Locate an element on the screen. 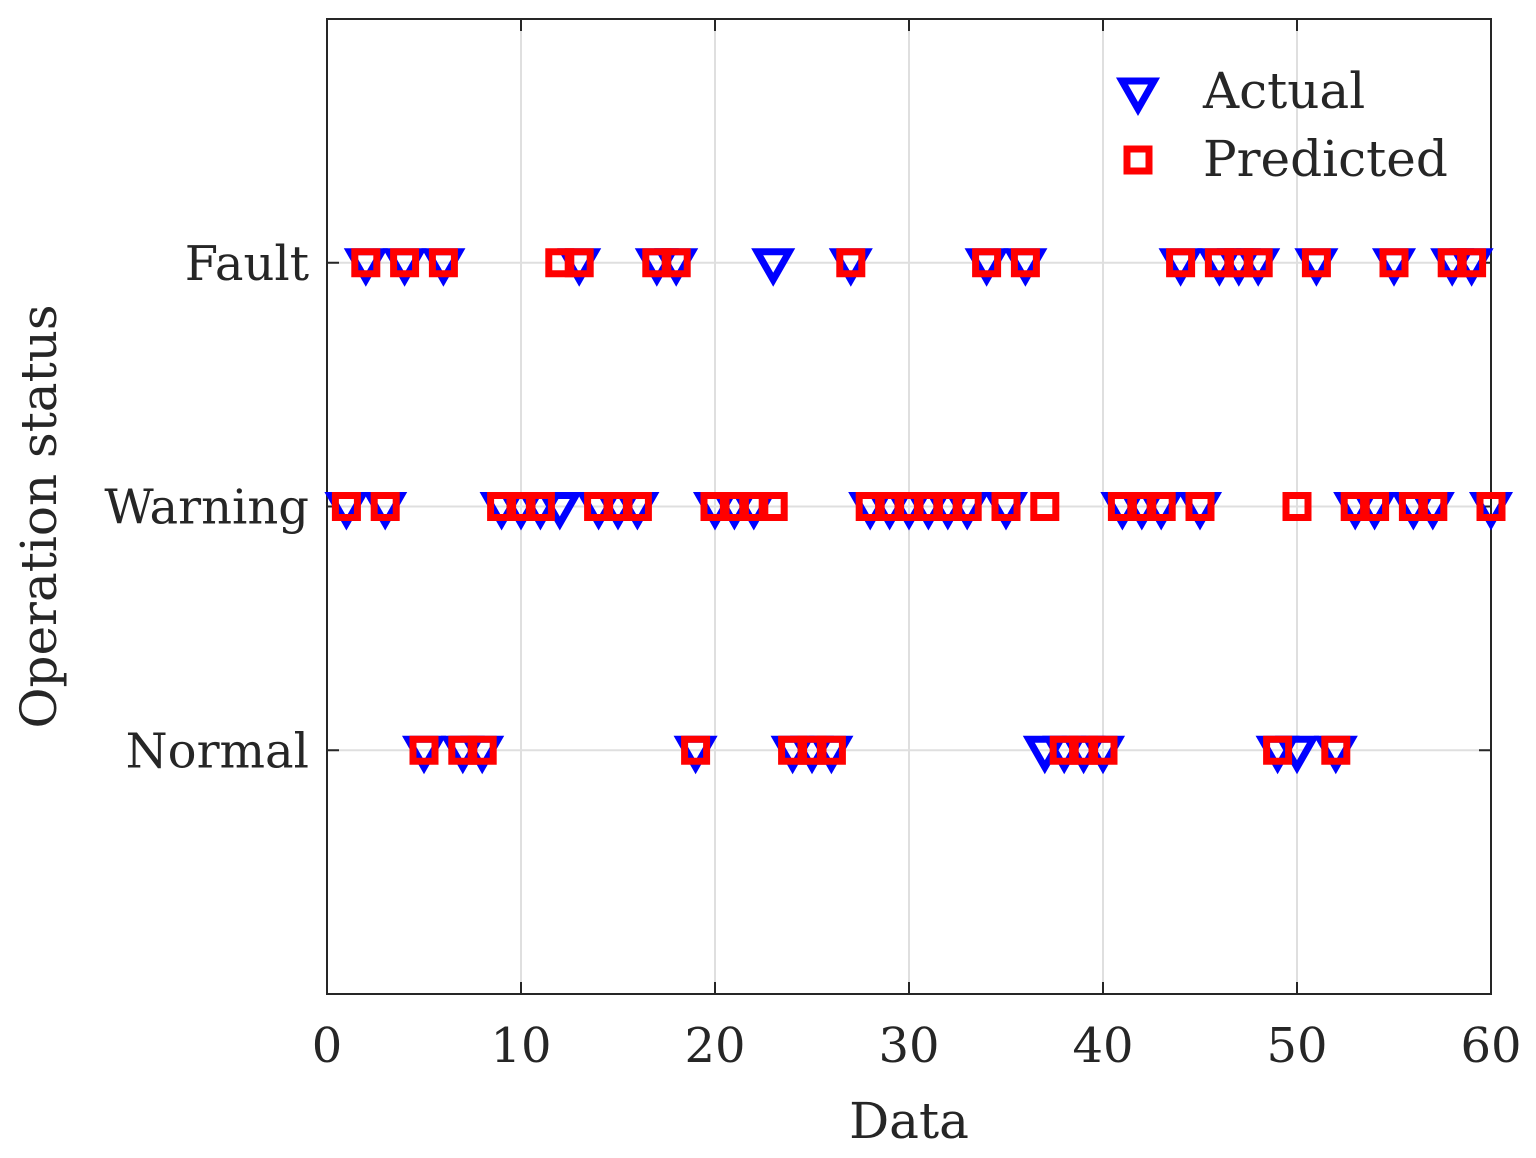  y-tick-label: Normal is located at coordinates (217, 751).